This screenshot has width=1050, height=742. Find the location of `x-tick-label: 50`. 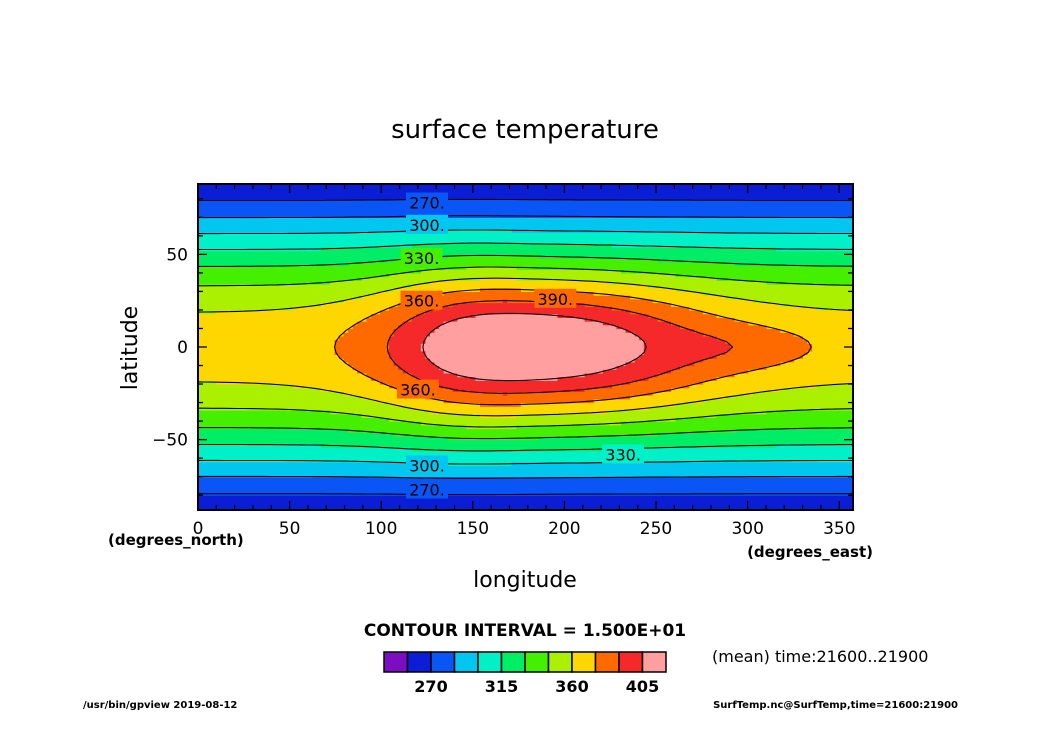

x-tick-label: 50 is located at coordinates (290, 529).